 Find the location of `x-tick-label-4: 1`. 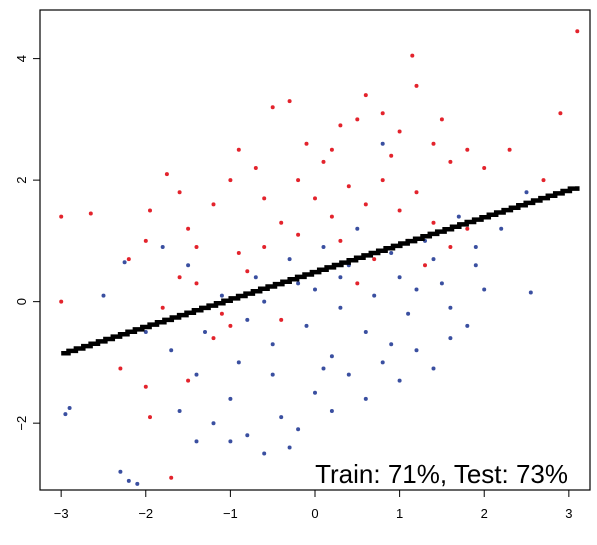

x-tick-label-4: 1 is located at coordinates (399, 513).